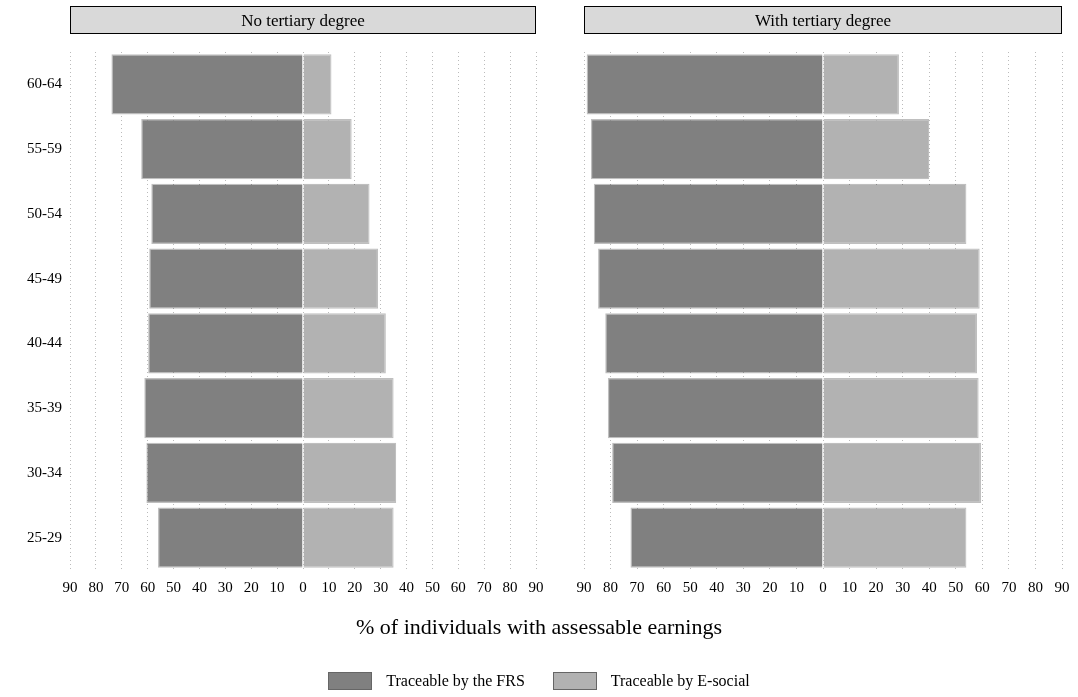 Image resolution: width=1078 pixels, height=697 pixels. What do you see at coordinates (455, 681) in the screenshot?
I see `legend-label: Traceable by the FRS` at bounding box center [455, 681].